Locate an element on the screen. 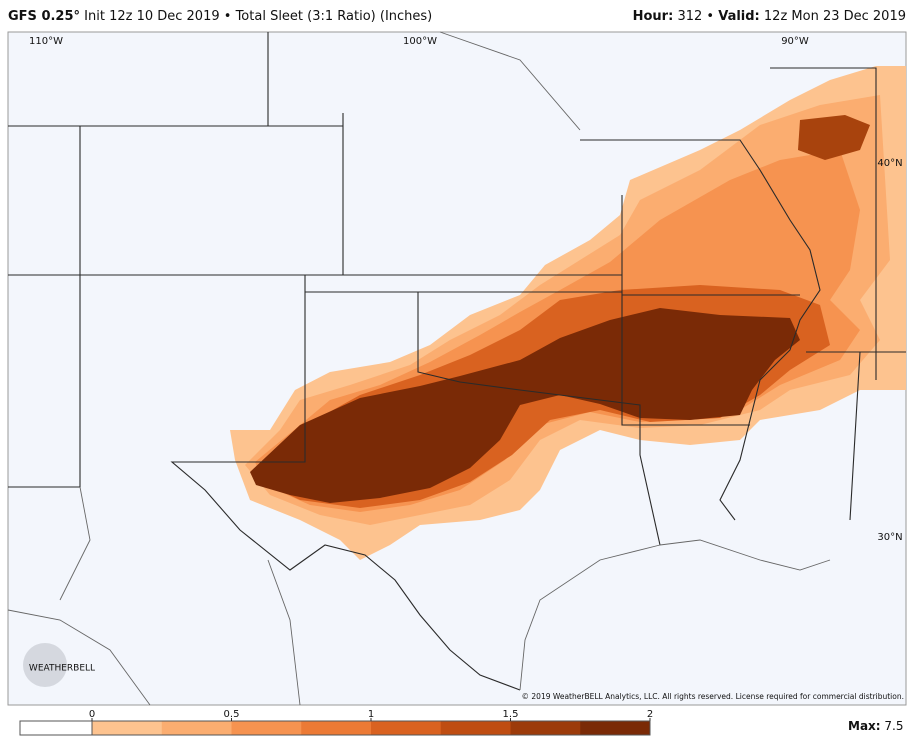 This screenshot has height=750, width=914. hour-label: Hour: is located at coordinates (653, 16).